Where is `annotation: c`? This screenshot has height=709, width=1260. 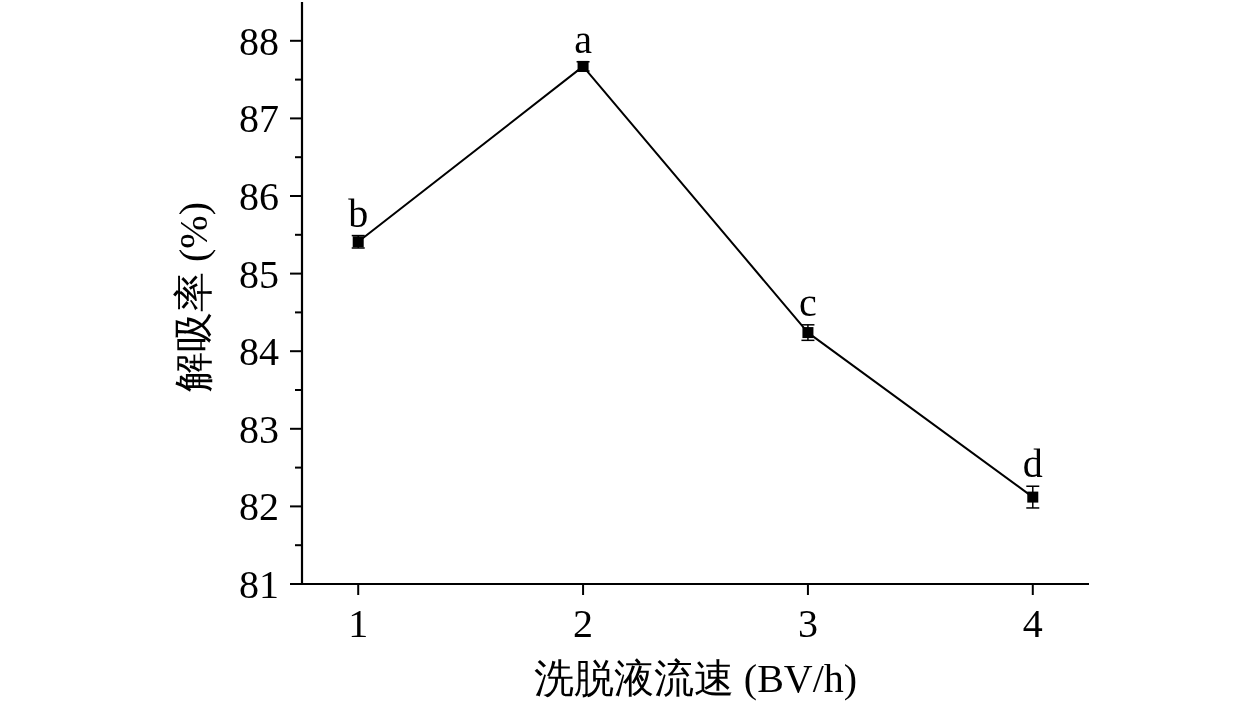 annotation: c is located at coordinates (808, 302).